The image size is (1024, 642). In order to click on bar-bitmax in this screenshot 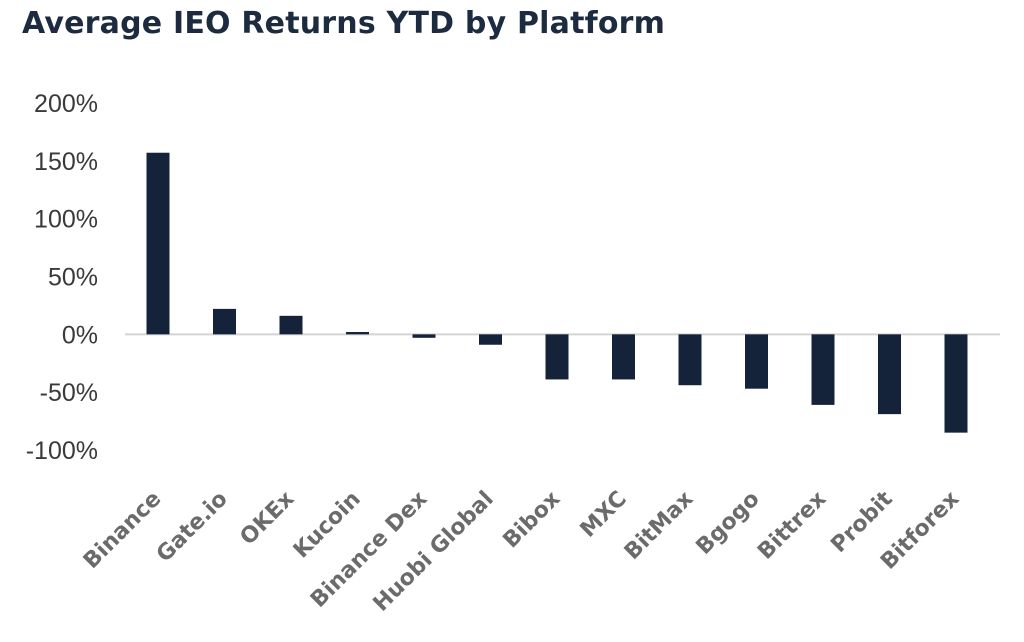, I will do `click(690, 360)`.